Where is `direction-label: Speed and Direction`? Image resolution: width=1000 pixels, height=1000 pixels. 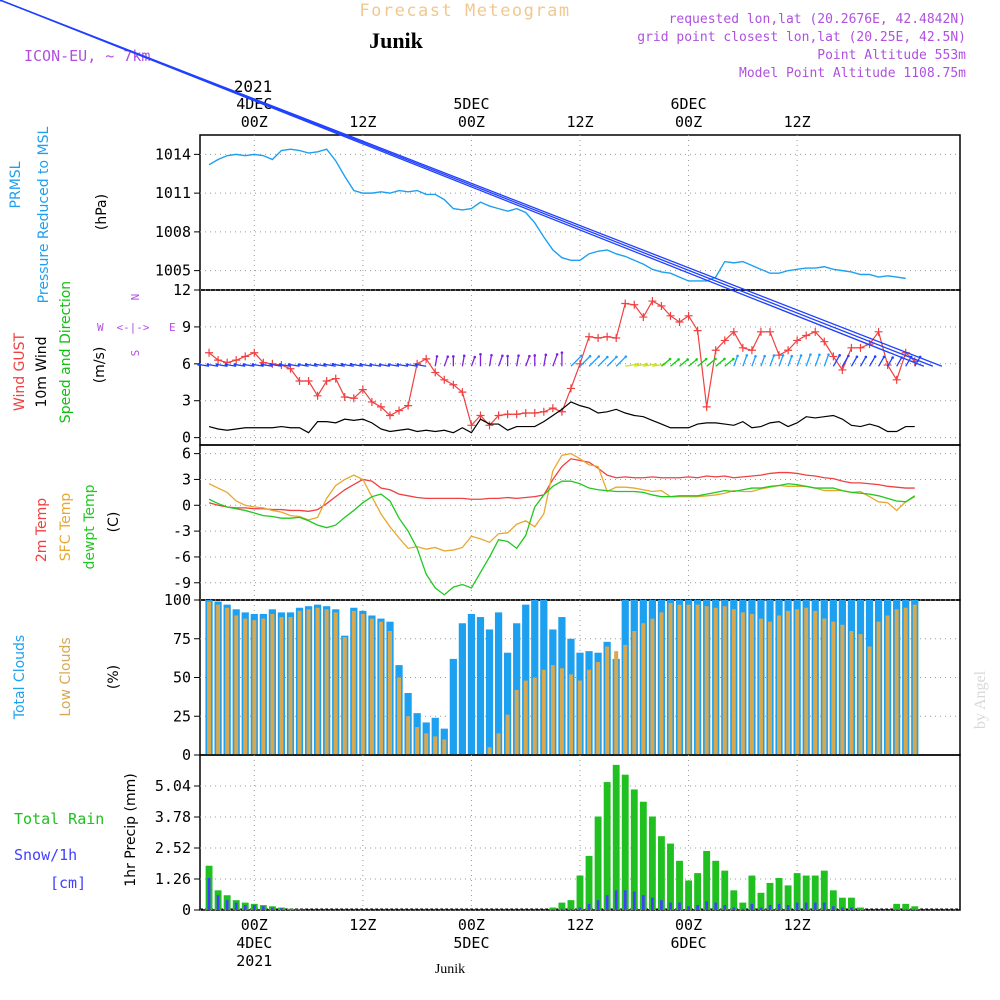 direction-label: Speed and Direction is located at coordinates (66, 352).